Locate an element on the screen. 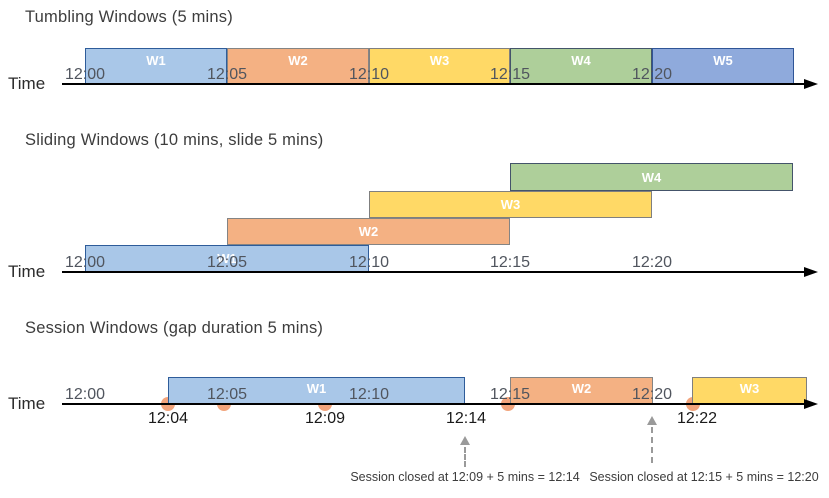 The image size is (829, 498). tumbling-window-w4: W4 is located at coordinates (581, 66).